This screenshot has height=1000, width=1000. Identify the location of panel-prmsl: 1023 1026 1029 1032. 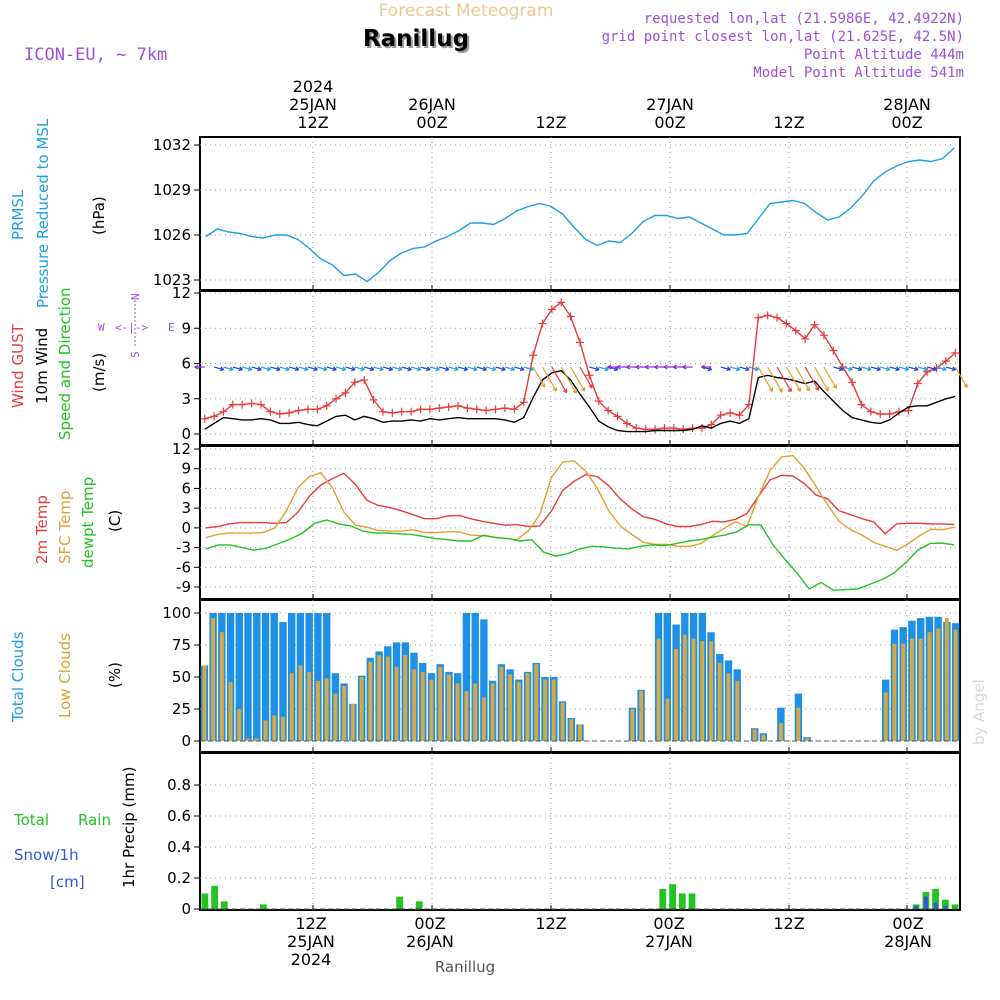
(557, 213).